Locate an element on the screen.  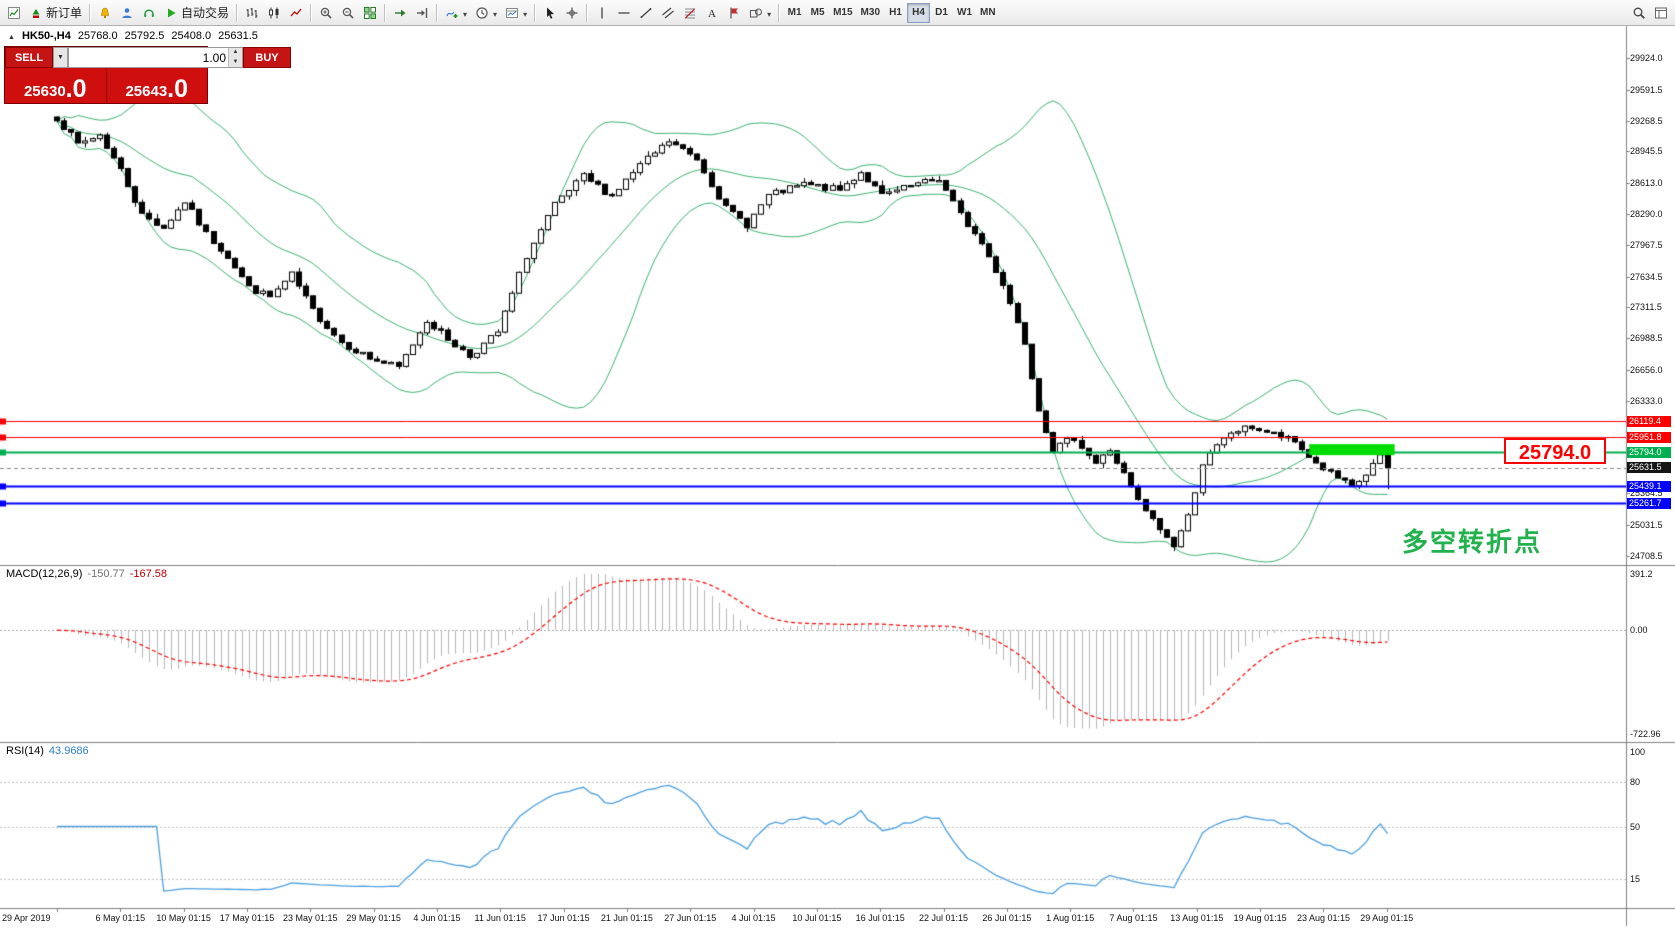
collapse-chart-icon is located at coordinates (11, 36).